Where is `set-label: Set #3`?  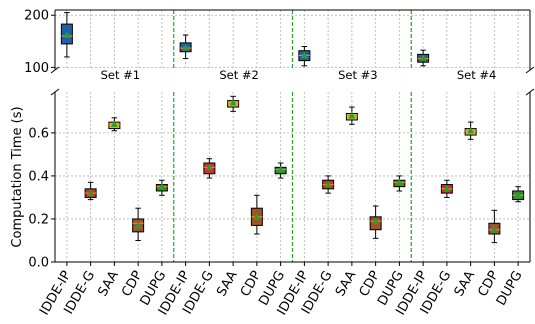 set-label: Set #3 is located at coordinates (358, 75).